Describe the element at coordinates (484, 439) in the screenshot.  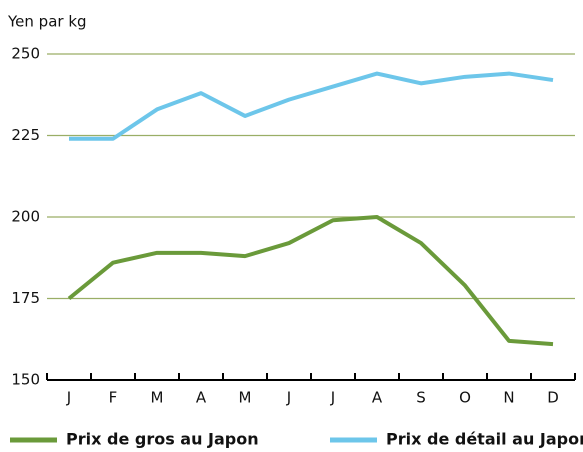
I see `legend-label: Prix de détail au Japon` at that location.